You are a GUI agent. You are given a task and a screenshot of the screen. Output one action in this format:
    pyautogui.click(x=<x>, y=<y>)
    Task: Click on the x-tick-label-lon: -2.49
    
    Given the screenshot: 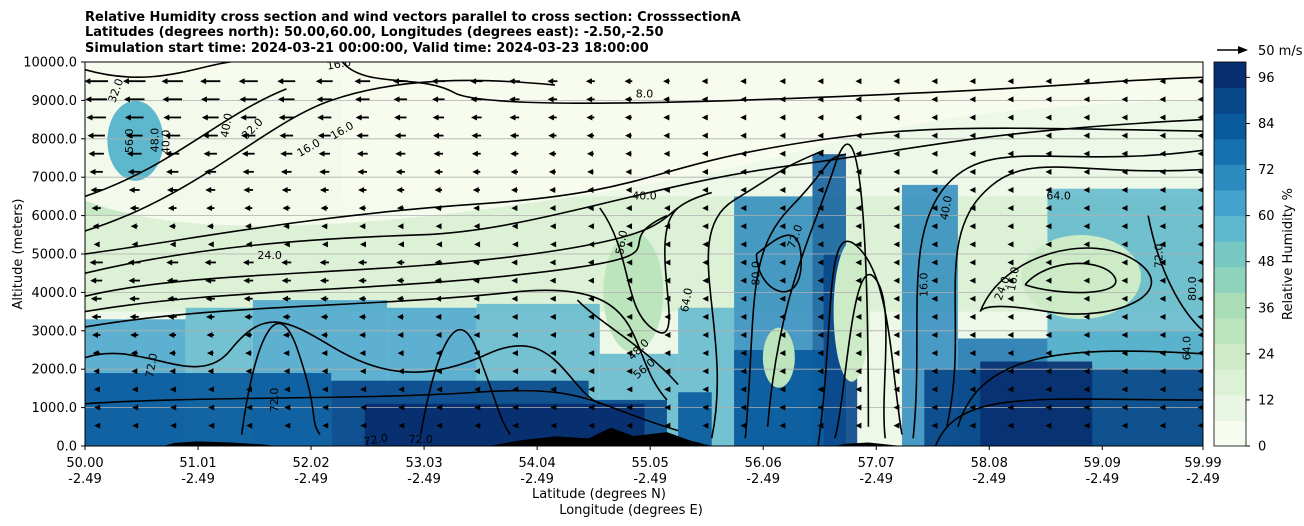 What is the action you would take?
    pyautogui.click(x=85, y=479)
    